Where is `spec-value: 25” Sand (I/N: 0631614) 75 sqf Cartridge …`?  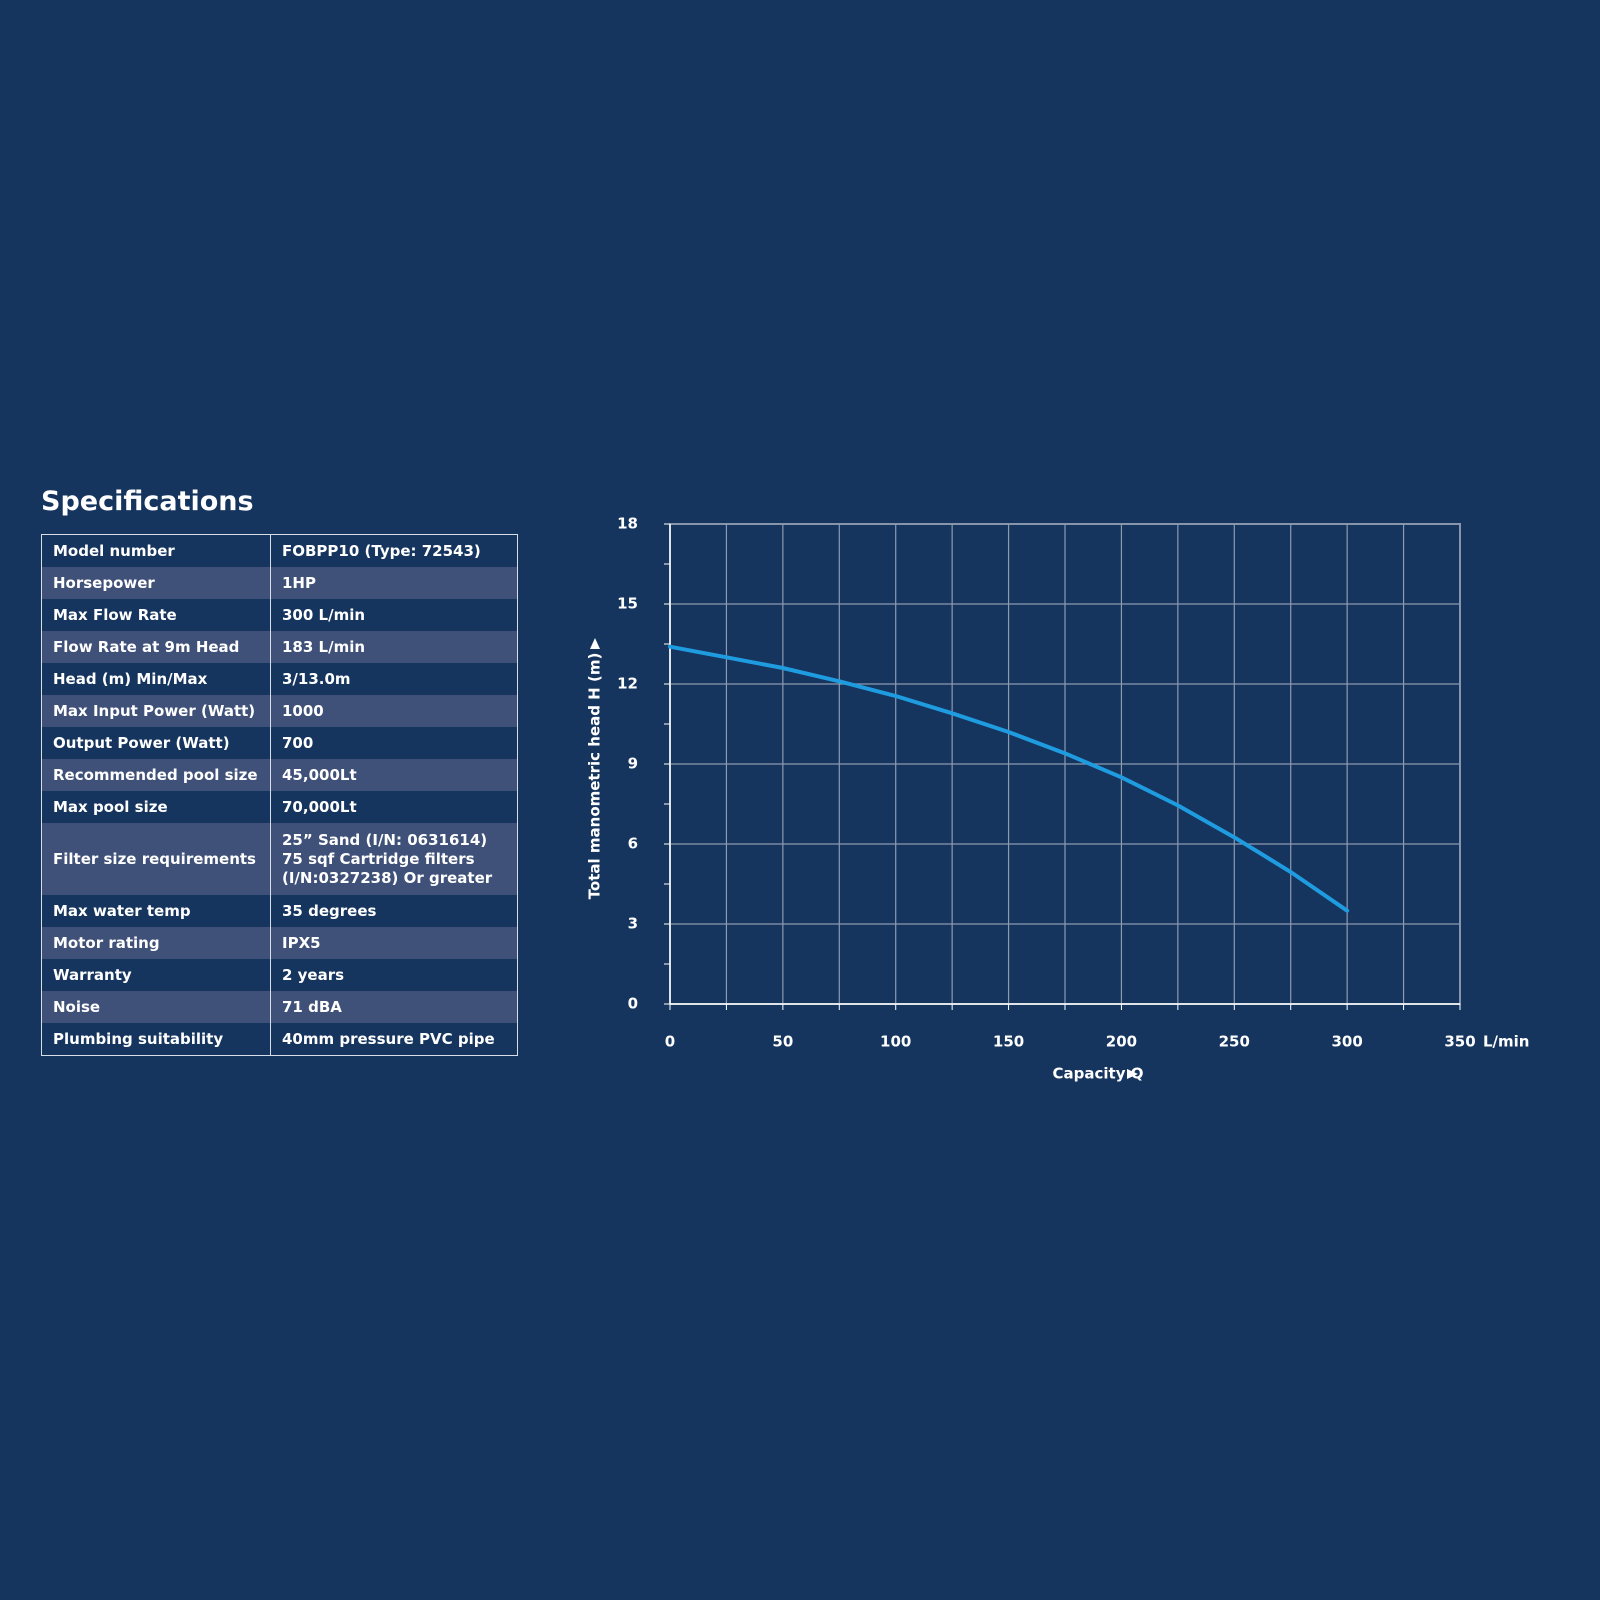
spec-value: 25” Sand (I/N: 0631614) 75 sqf Cartridge … is located at coordinates (394, 859).